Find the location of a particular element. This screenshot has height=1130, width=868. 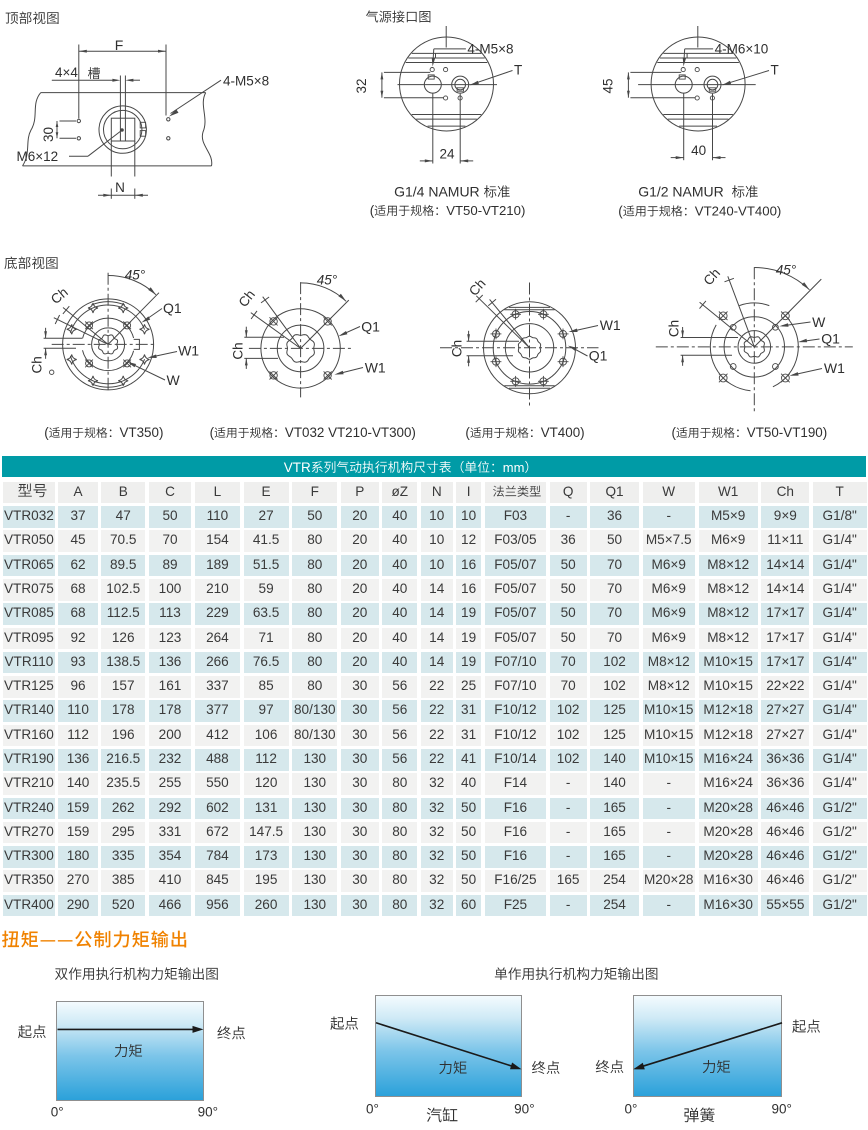

svg-text: VT50-VT210) is located at coordinates (485, 210).